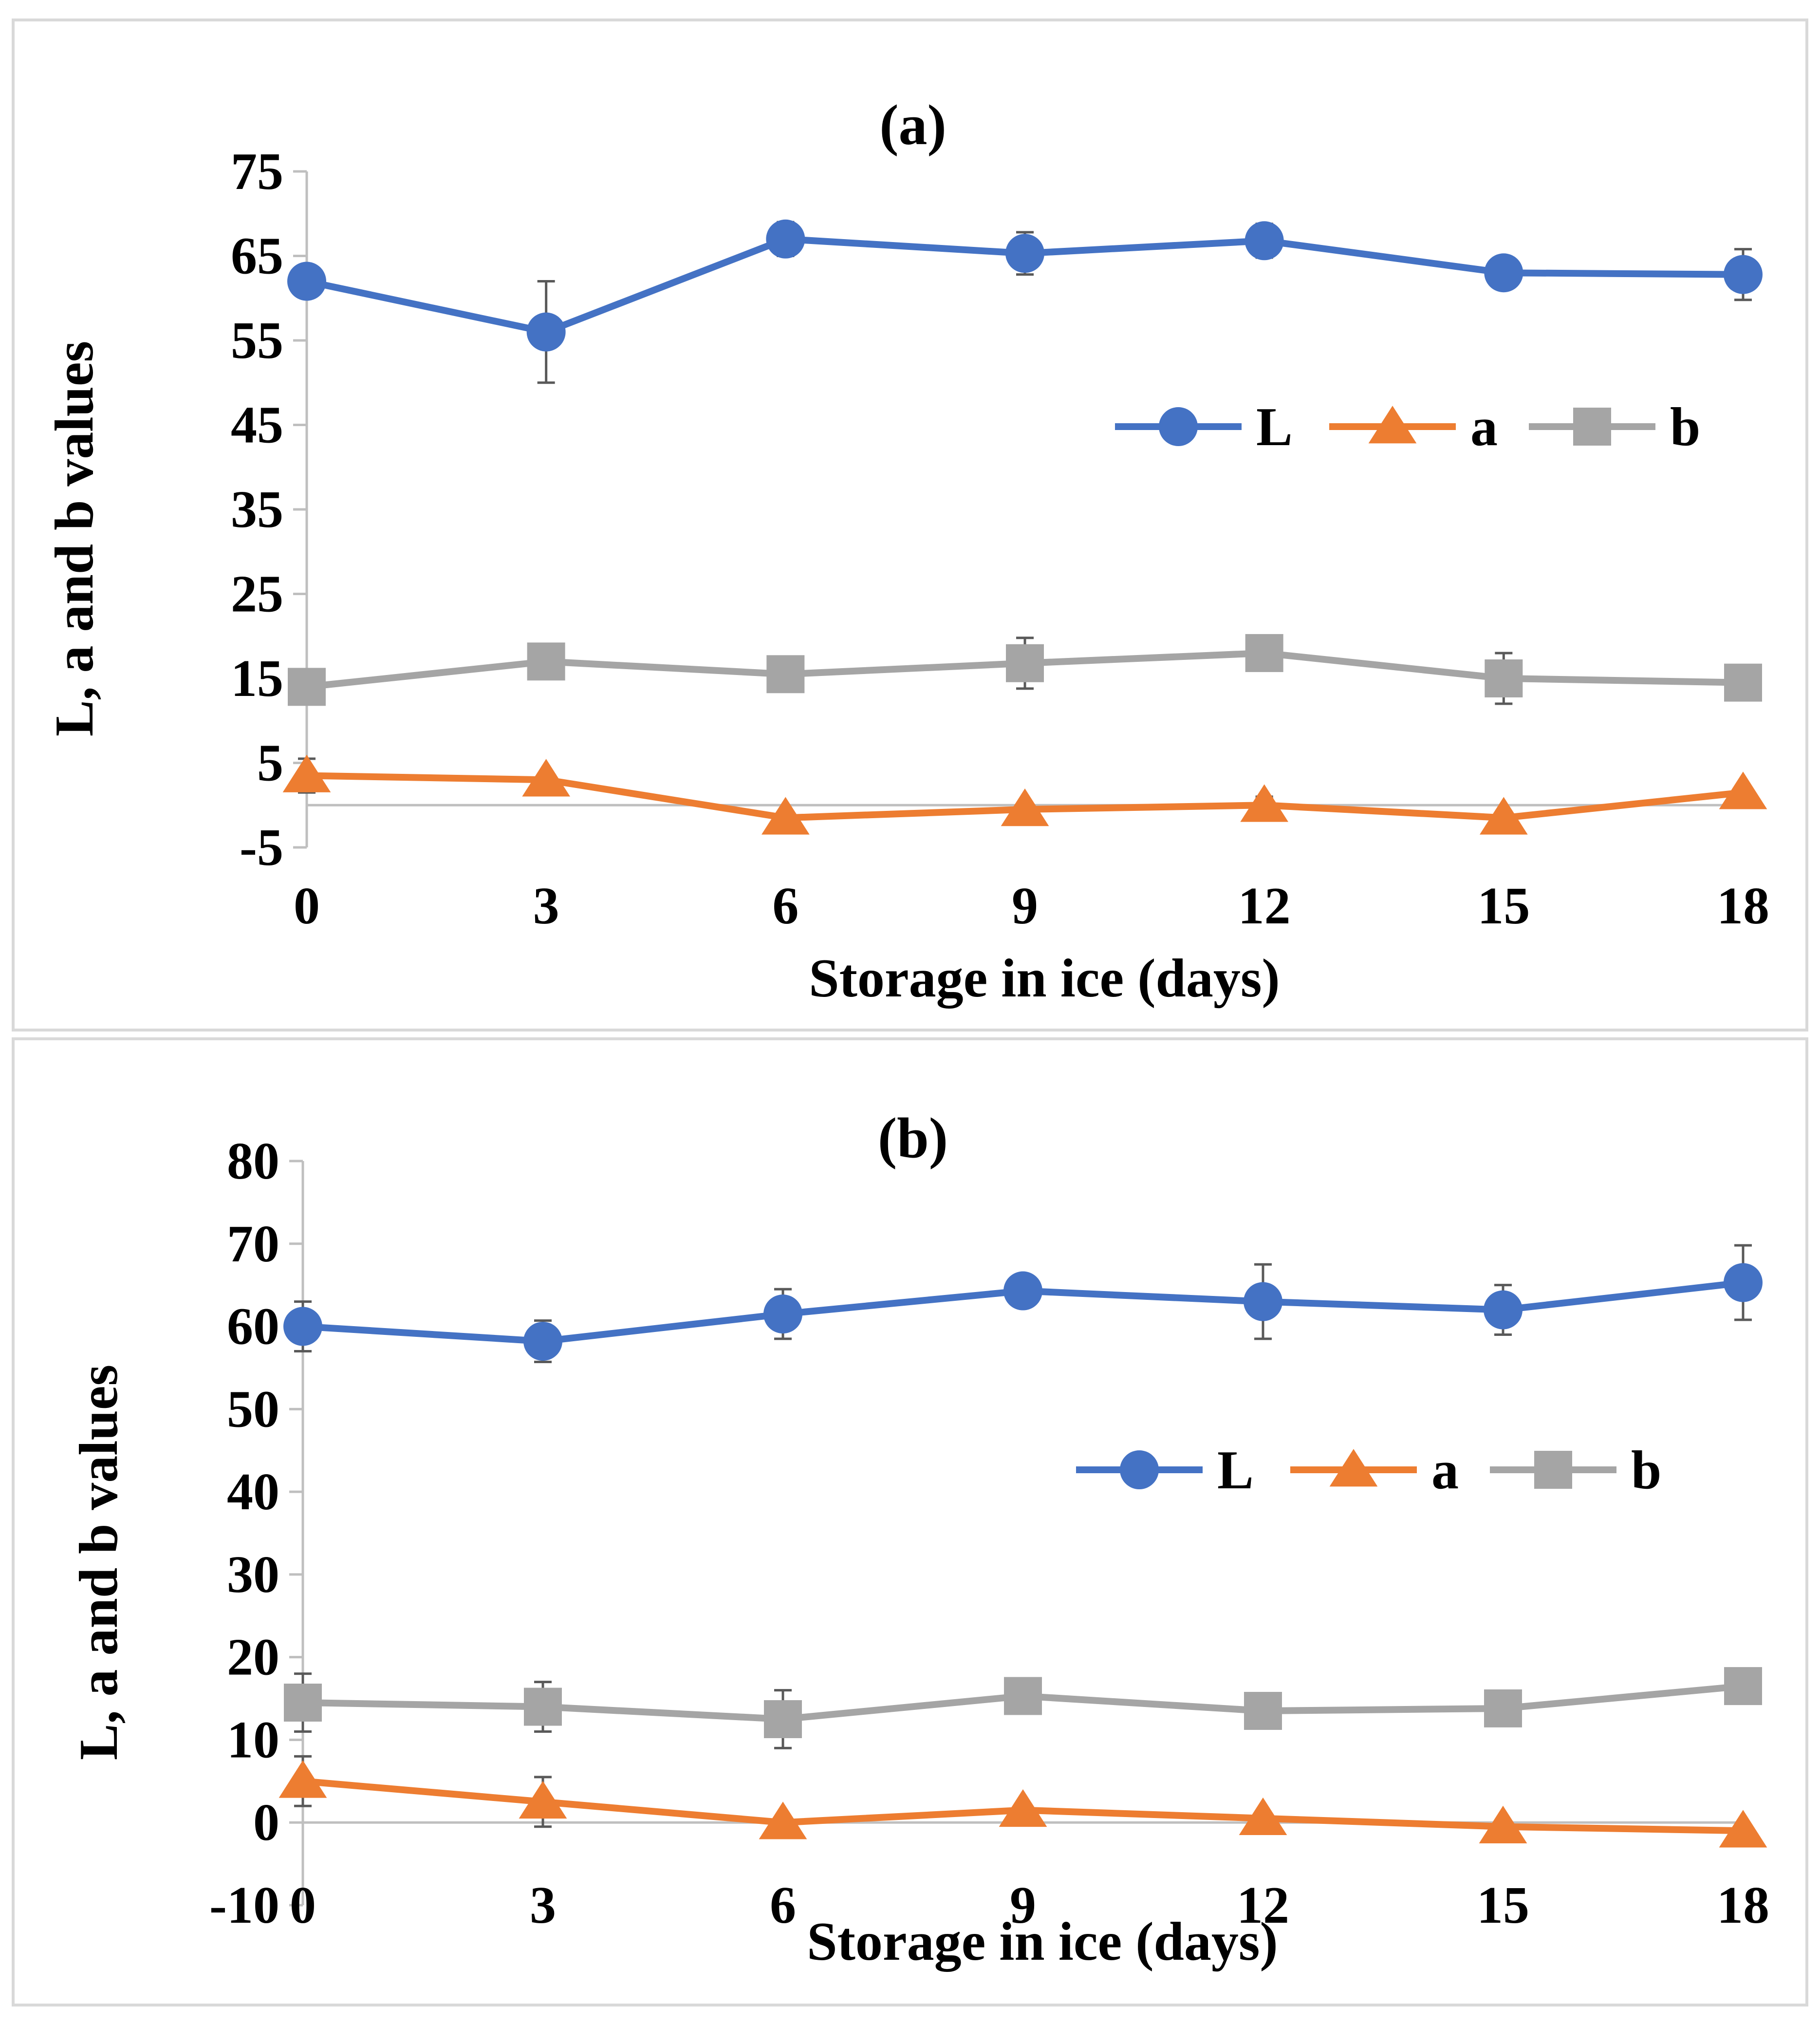 This screenshot has width=1820, height=2025. I want to click on y-tick-label: 70, so click(253, 1244).